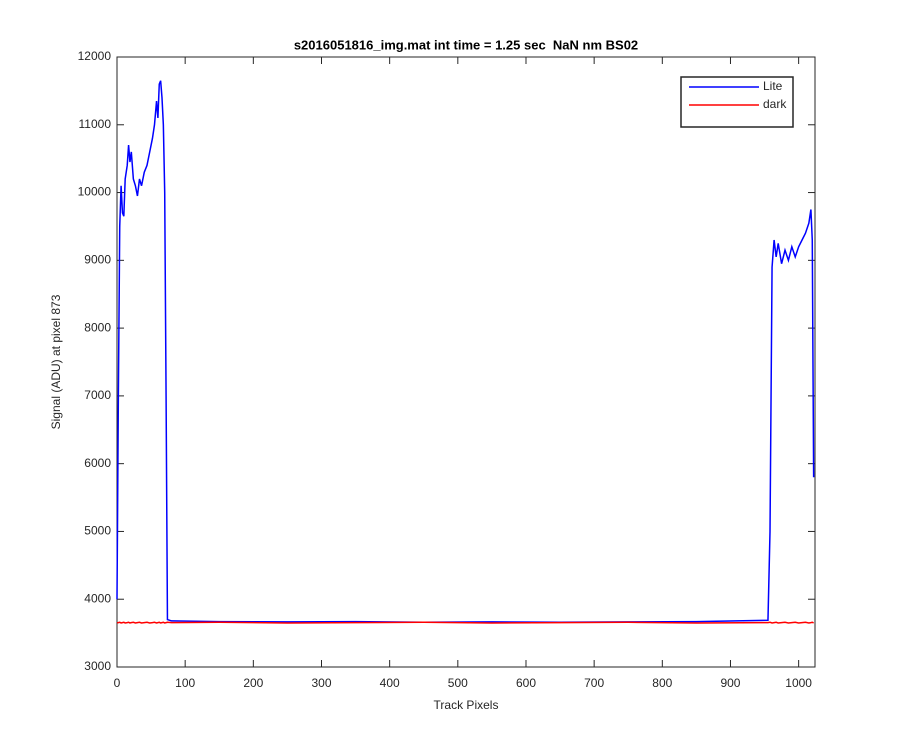 This screenshot has height=750, width=900. Describe the element at coordinates (730, 683) in the screenshot. I see `x-tick-label: 900` at that location.